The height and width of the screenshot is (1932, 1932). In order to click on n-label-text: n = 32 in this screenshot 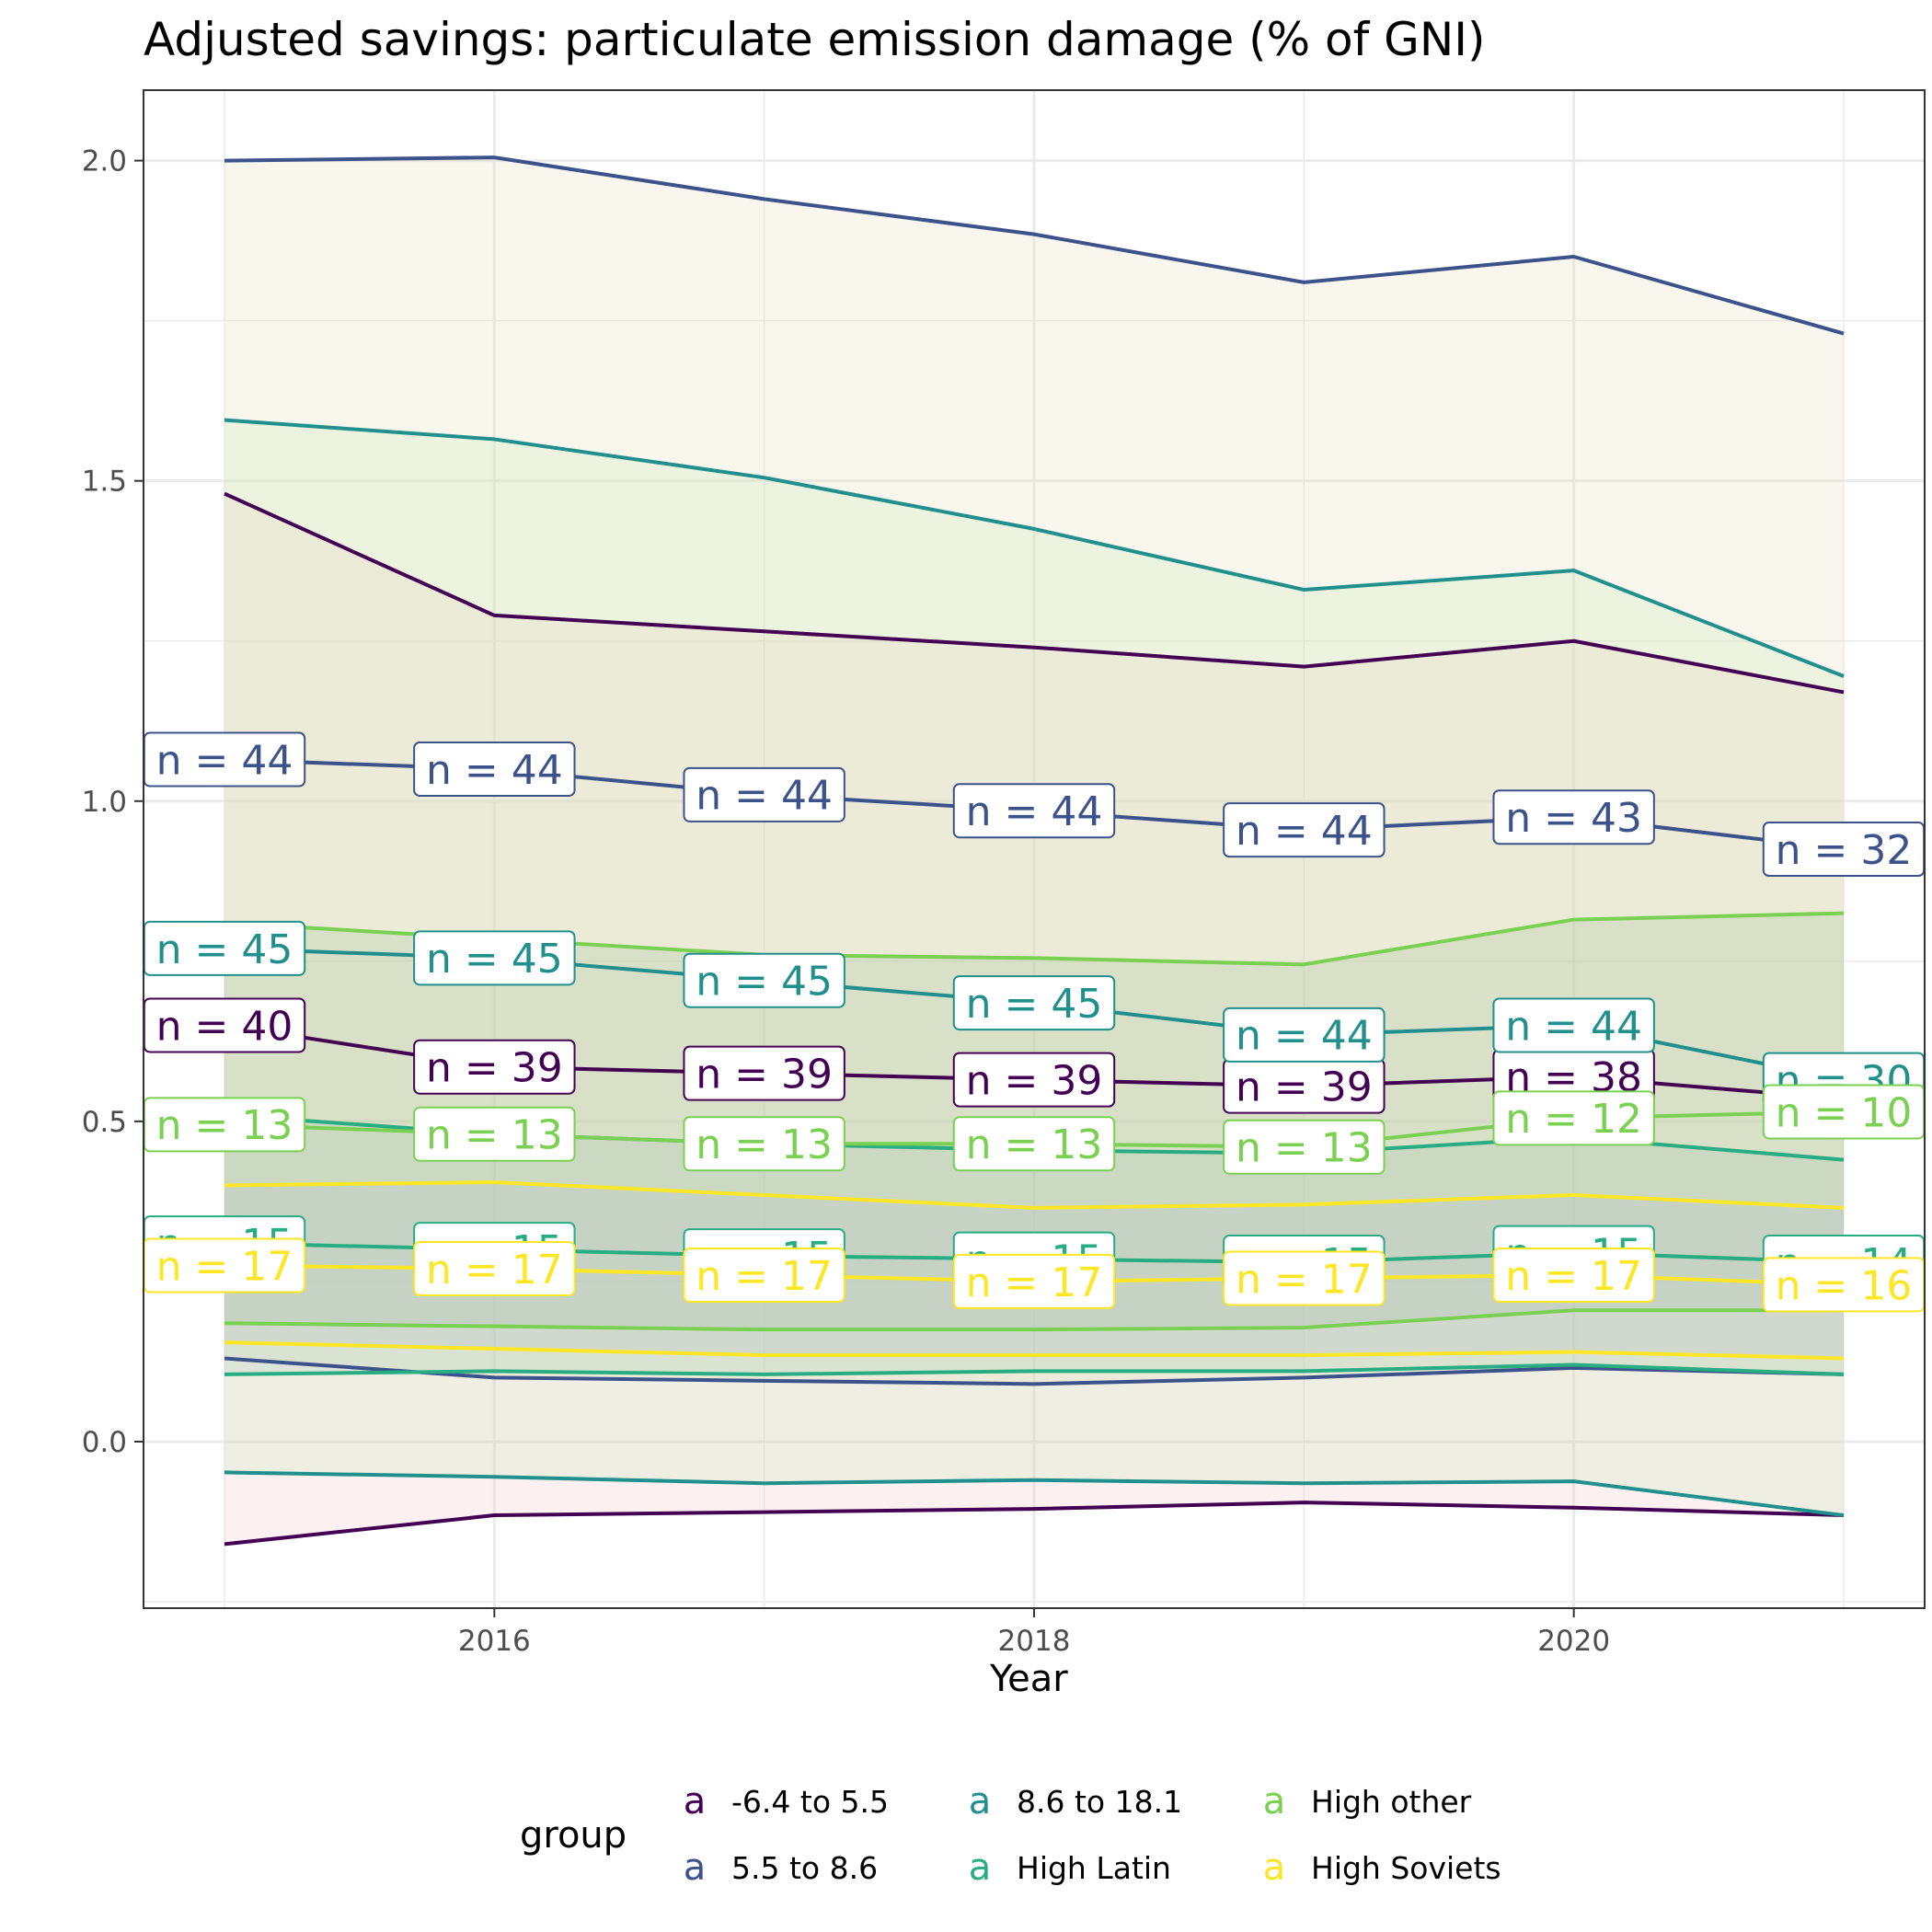, I will do `click(1844, 850)`.